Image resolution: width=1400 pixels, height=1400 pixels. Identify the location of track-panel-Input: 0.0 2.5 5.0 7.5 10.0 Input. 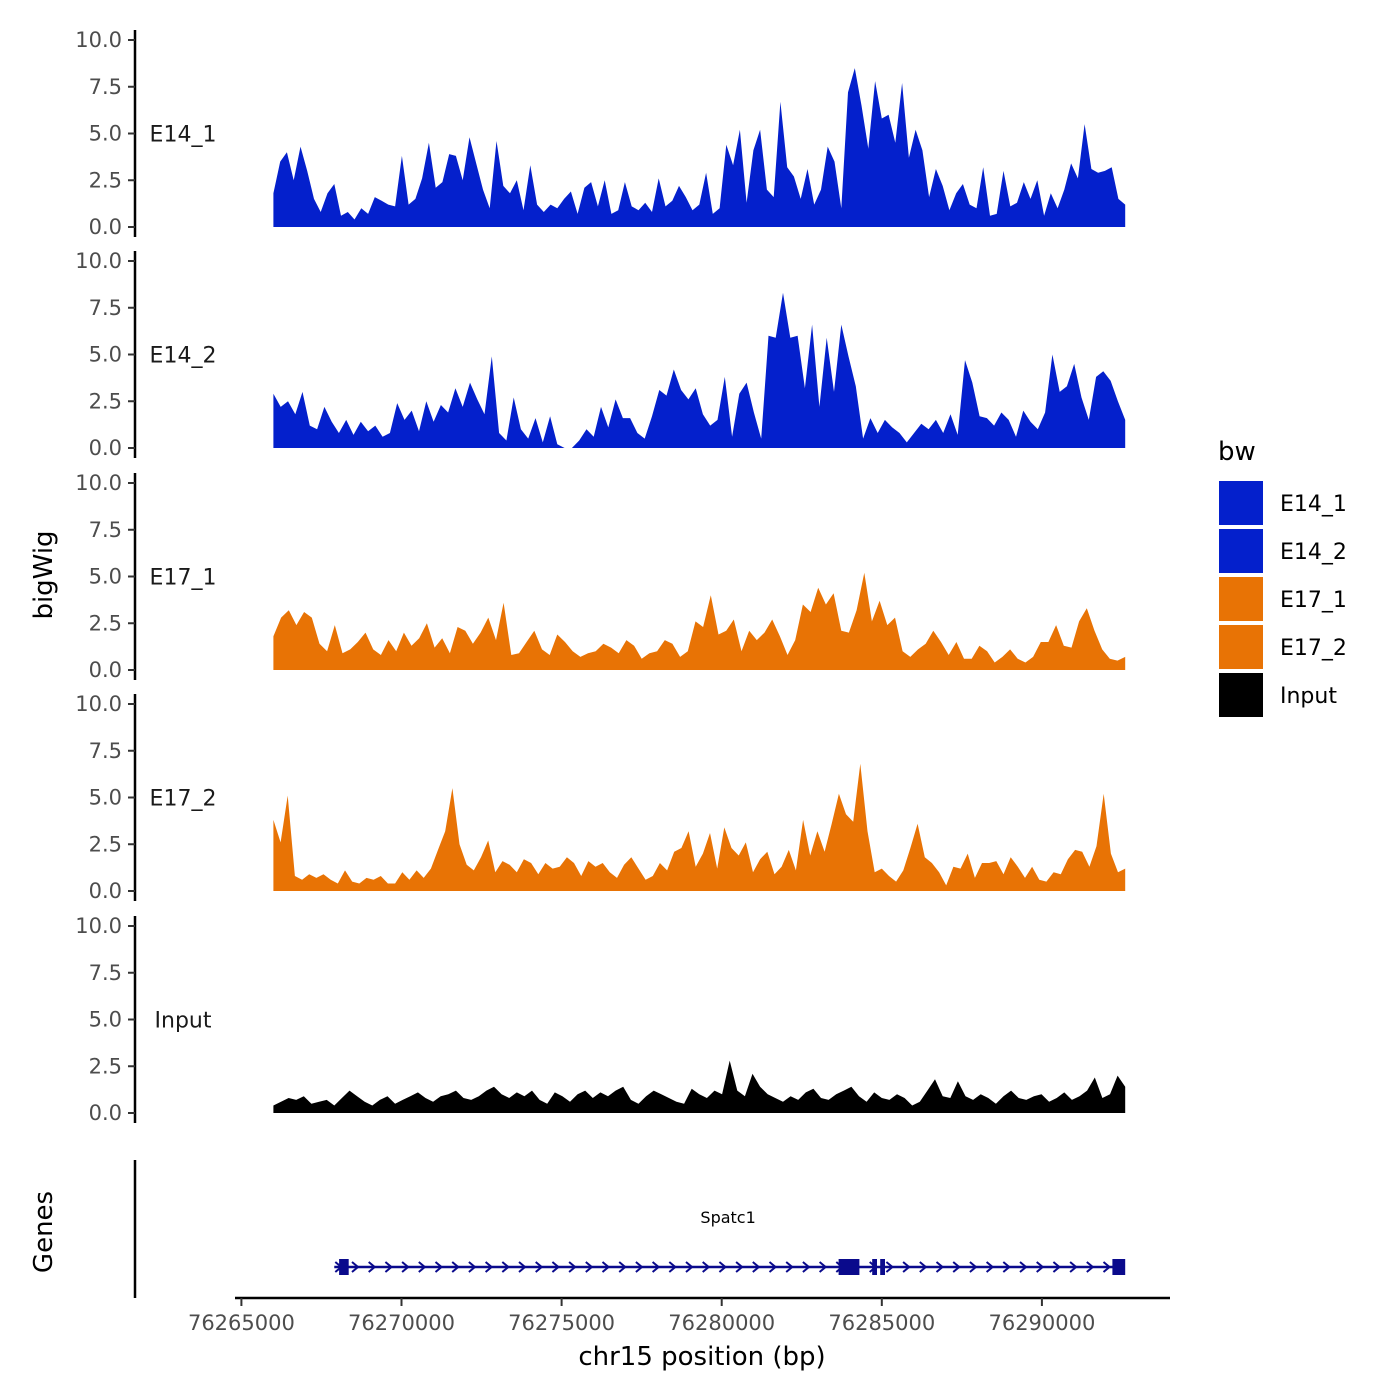
(600, 1019).